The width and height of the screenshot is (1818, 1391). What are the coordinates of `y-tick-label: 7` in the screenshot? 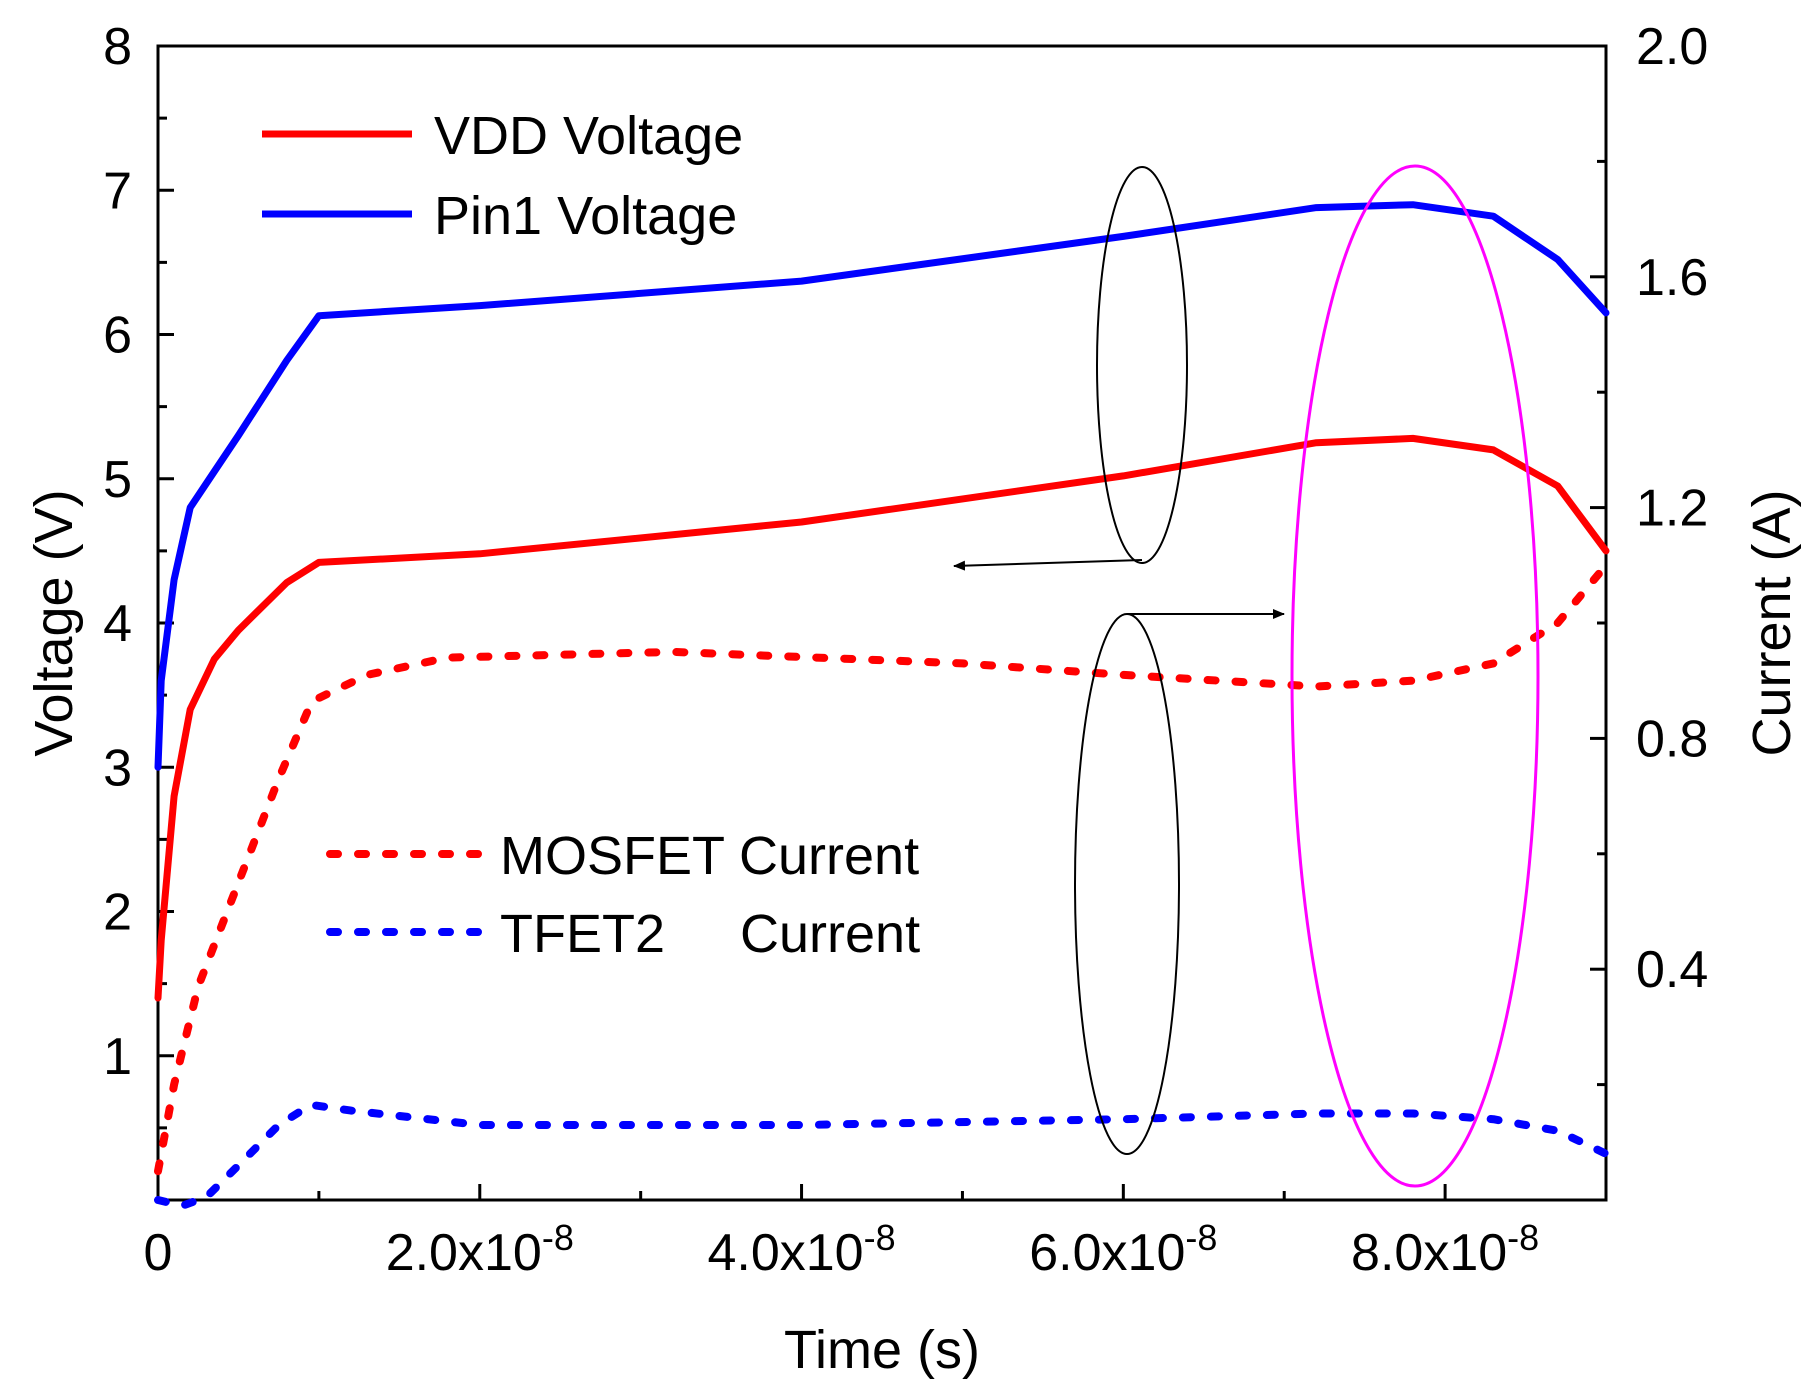 It's located at (117, 191).